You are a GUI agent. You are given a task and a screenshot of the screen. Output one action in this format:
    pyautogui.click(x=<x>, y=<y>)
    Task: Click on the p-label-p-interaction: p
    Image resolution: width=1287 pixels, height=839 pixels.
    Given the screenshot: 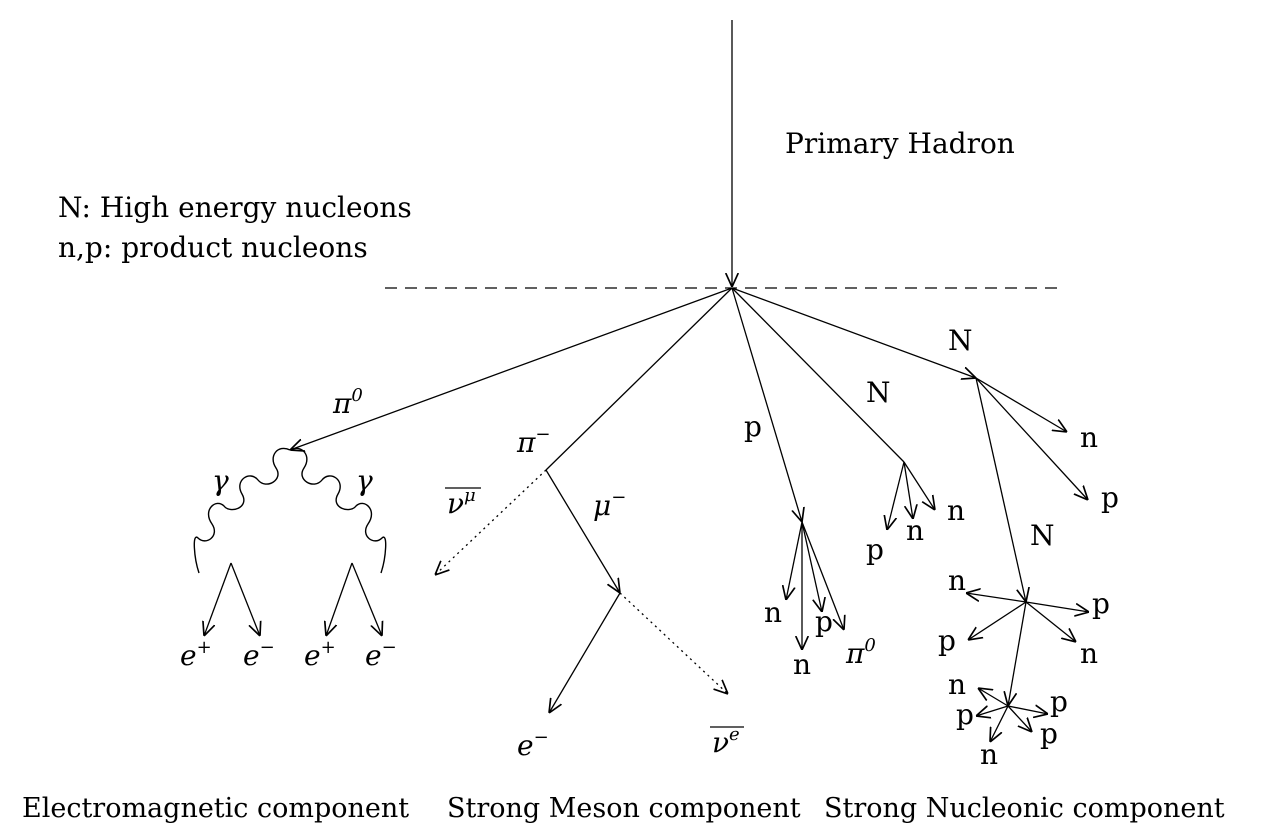 What is the action you would take?
    pyautogui.click(x=824, y=621)
    